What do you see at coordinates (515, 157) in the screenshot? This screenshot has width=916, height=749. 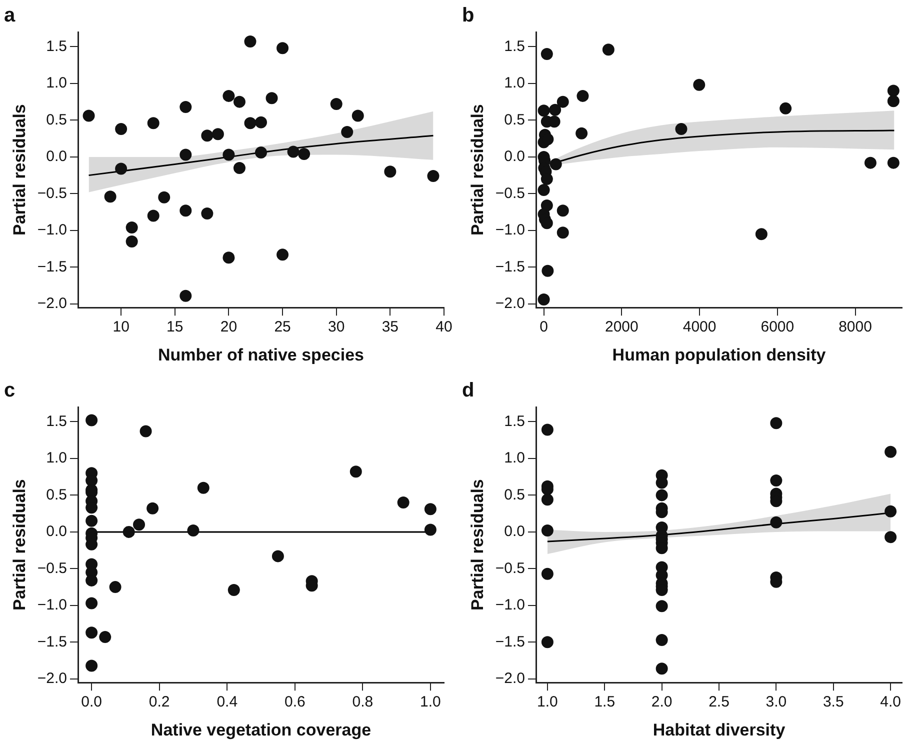 I see `y-tick-label: 0.0` at bounding box center [515, 157].